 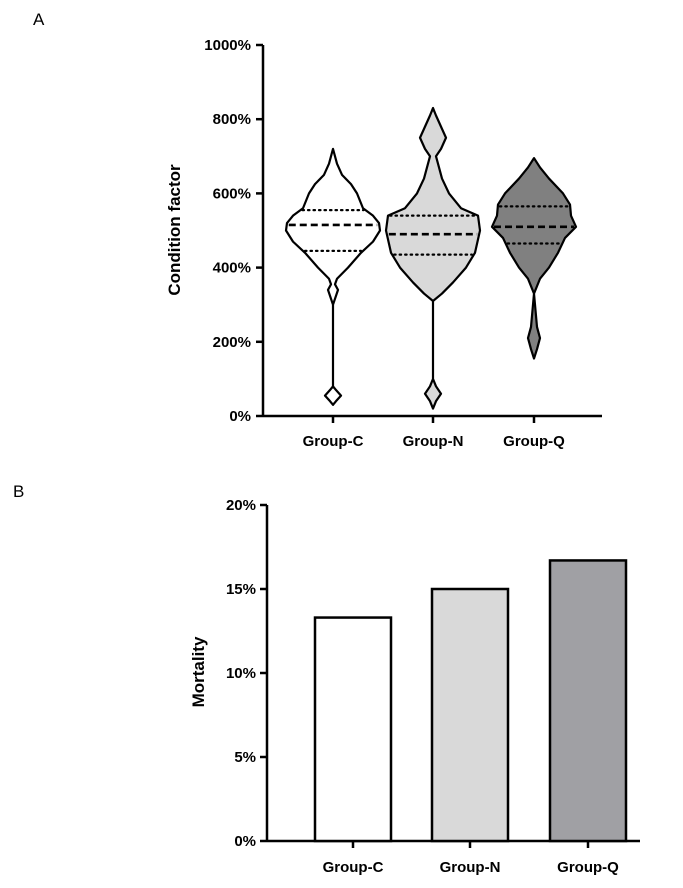 What do you see at coordinates (333, 441) in the screenshot?
I see `x-tick-label-a: Group-C` at bounding box center [333, 441].